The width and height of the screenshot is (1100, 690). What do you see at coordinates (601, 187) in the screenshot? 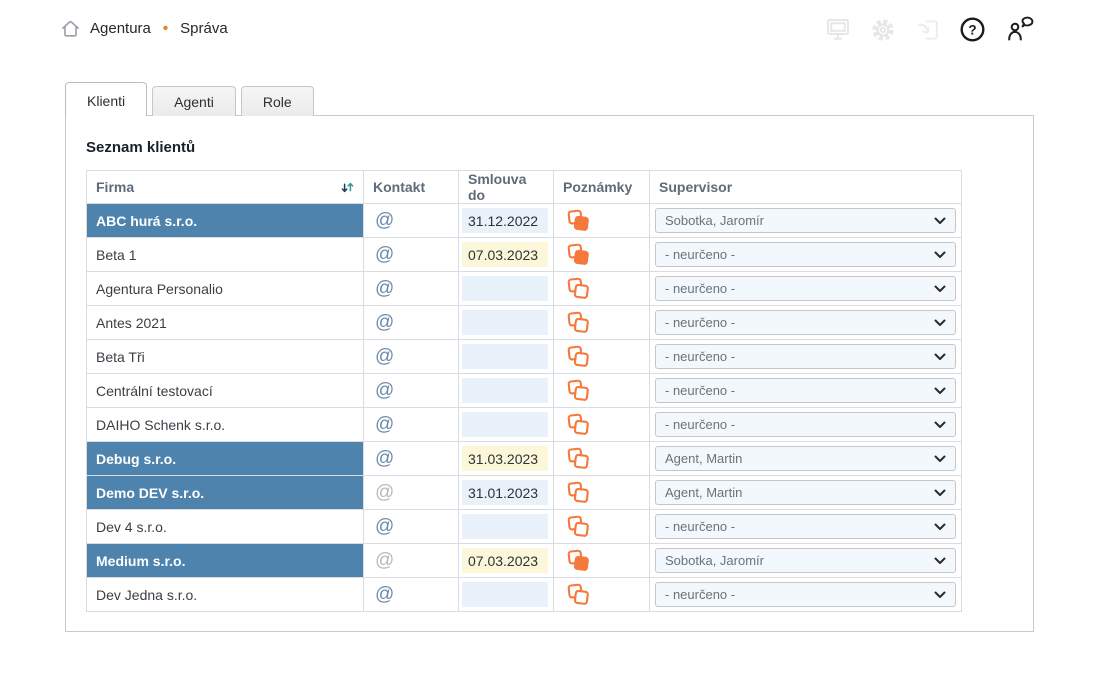
I see `column-header-poznamky: Poznámky` at bounding box center [601, 187].